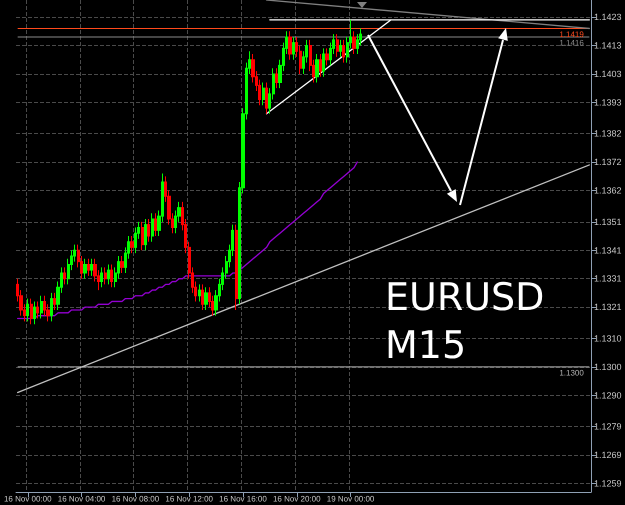  Describe the element at coordinates (608, 279) in the screenshot. I see `y-tick-label: 1.1331` at that location.